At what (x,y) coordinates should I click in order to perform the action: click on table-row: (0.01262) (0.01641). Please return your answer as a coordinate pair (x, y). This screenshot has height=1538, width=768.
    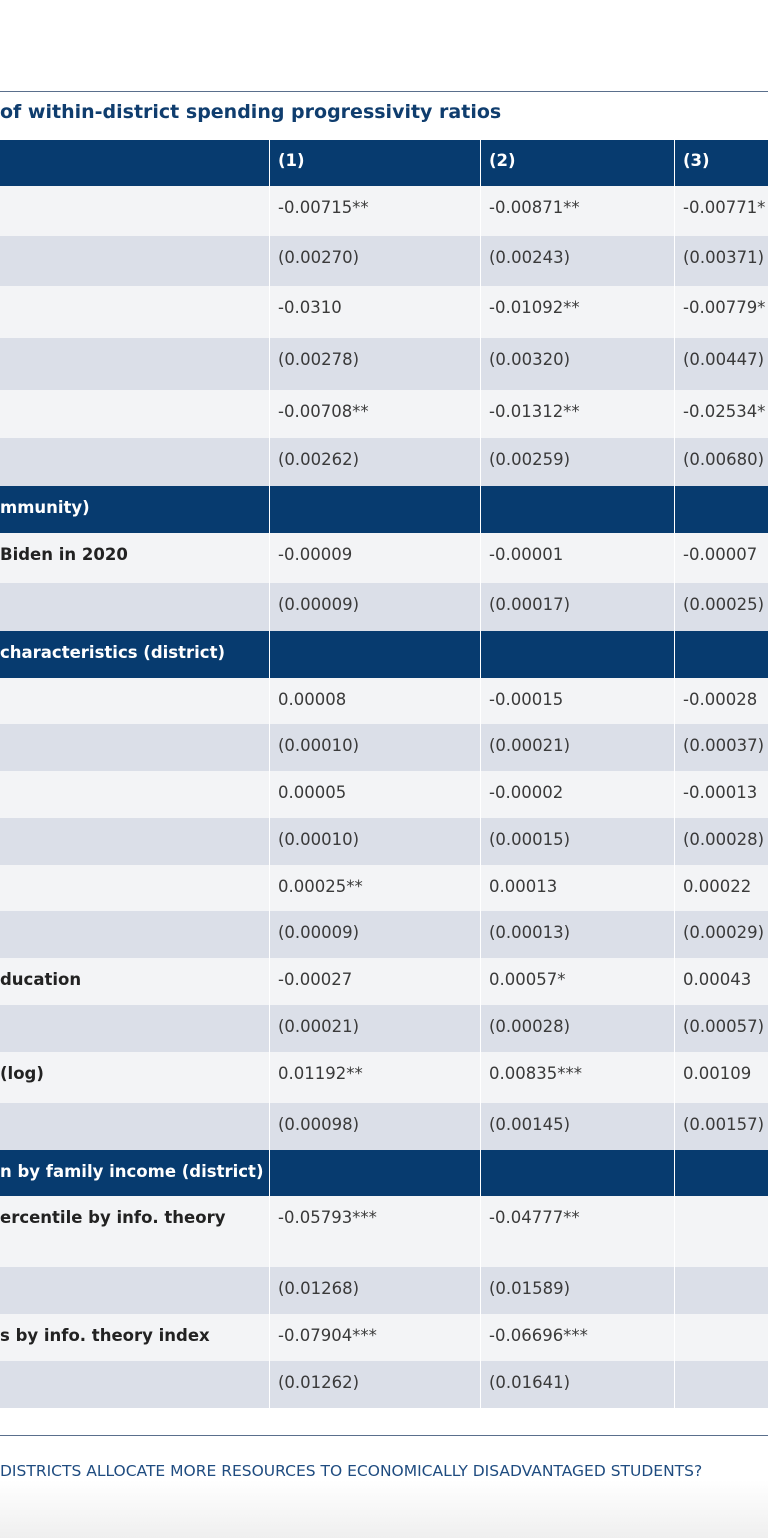
    Looking at the image, I should click on (384, 1384).